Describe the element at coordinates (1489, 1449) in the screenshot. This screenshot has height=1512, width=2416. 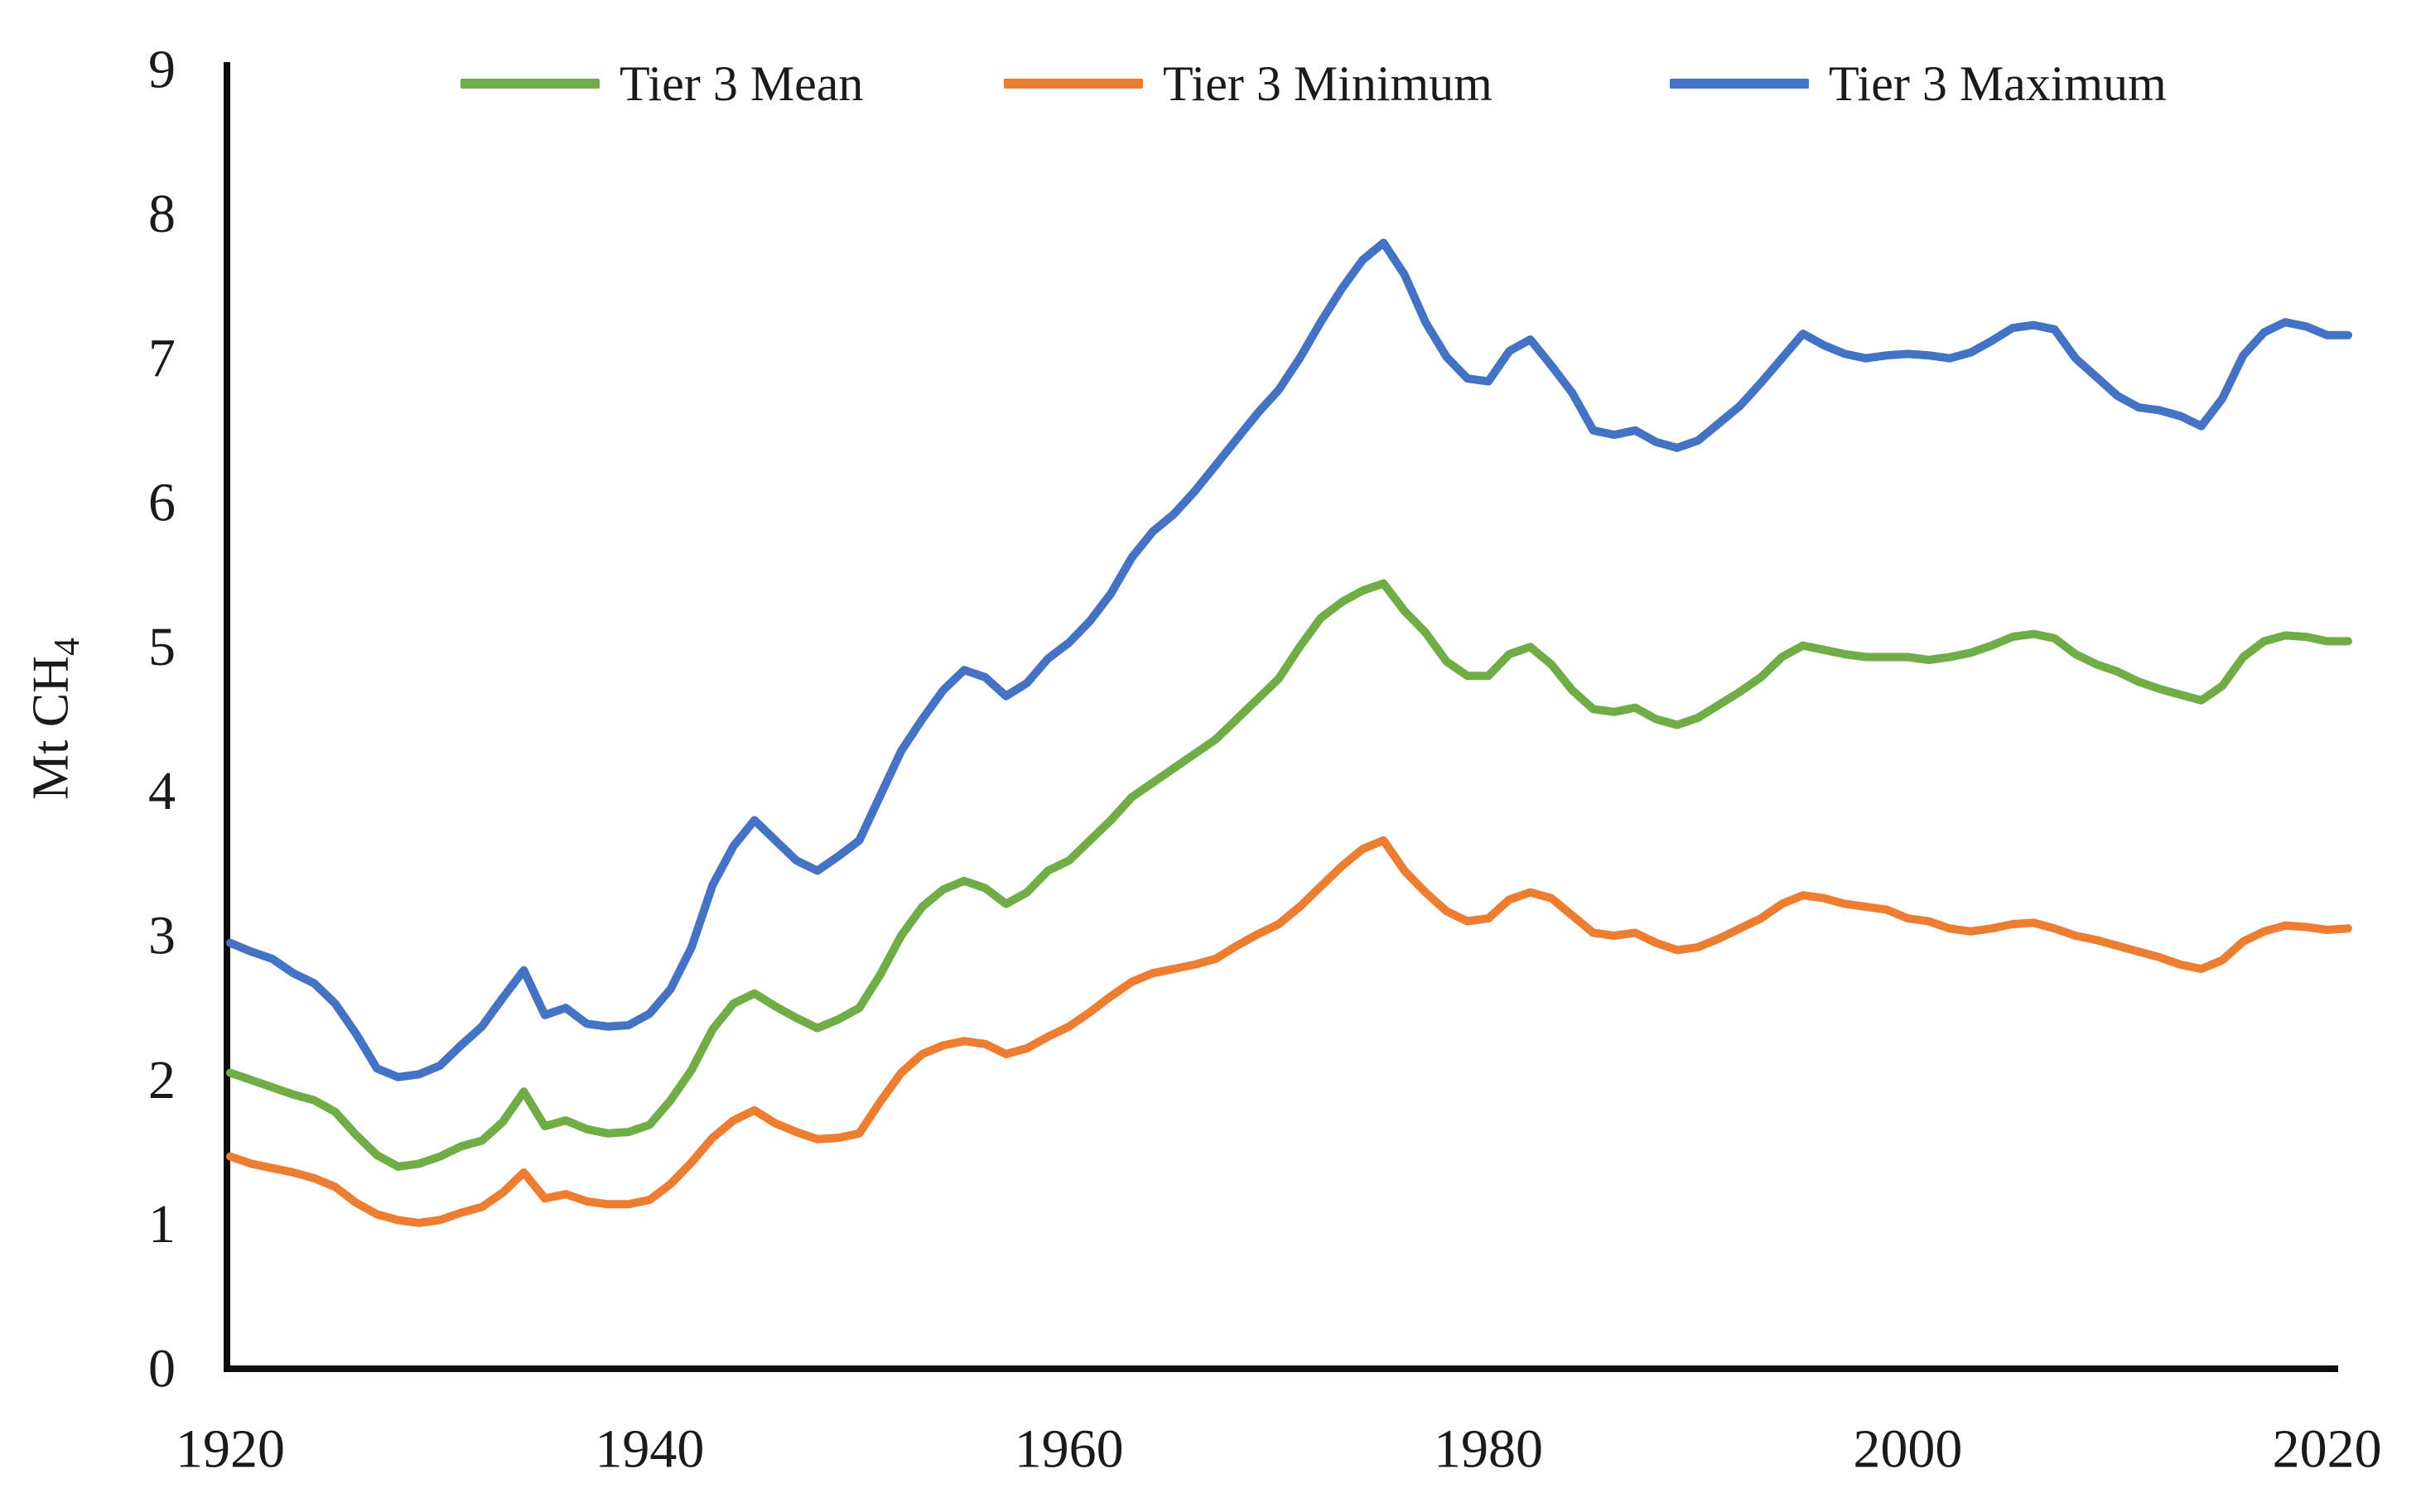
I see `x-axis-tick-label: 1980` at that location.